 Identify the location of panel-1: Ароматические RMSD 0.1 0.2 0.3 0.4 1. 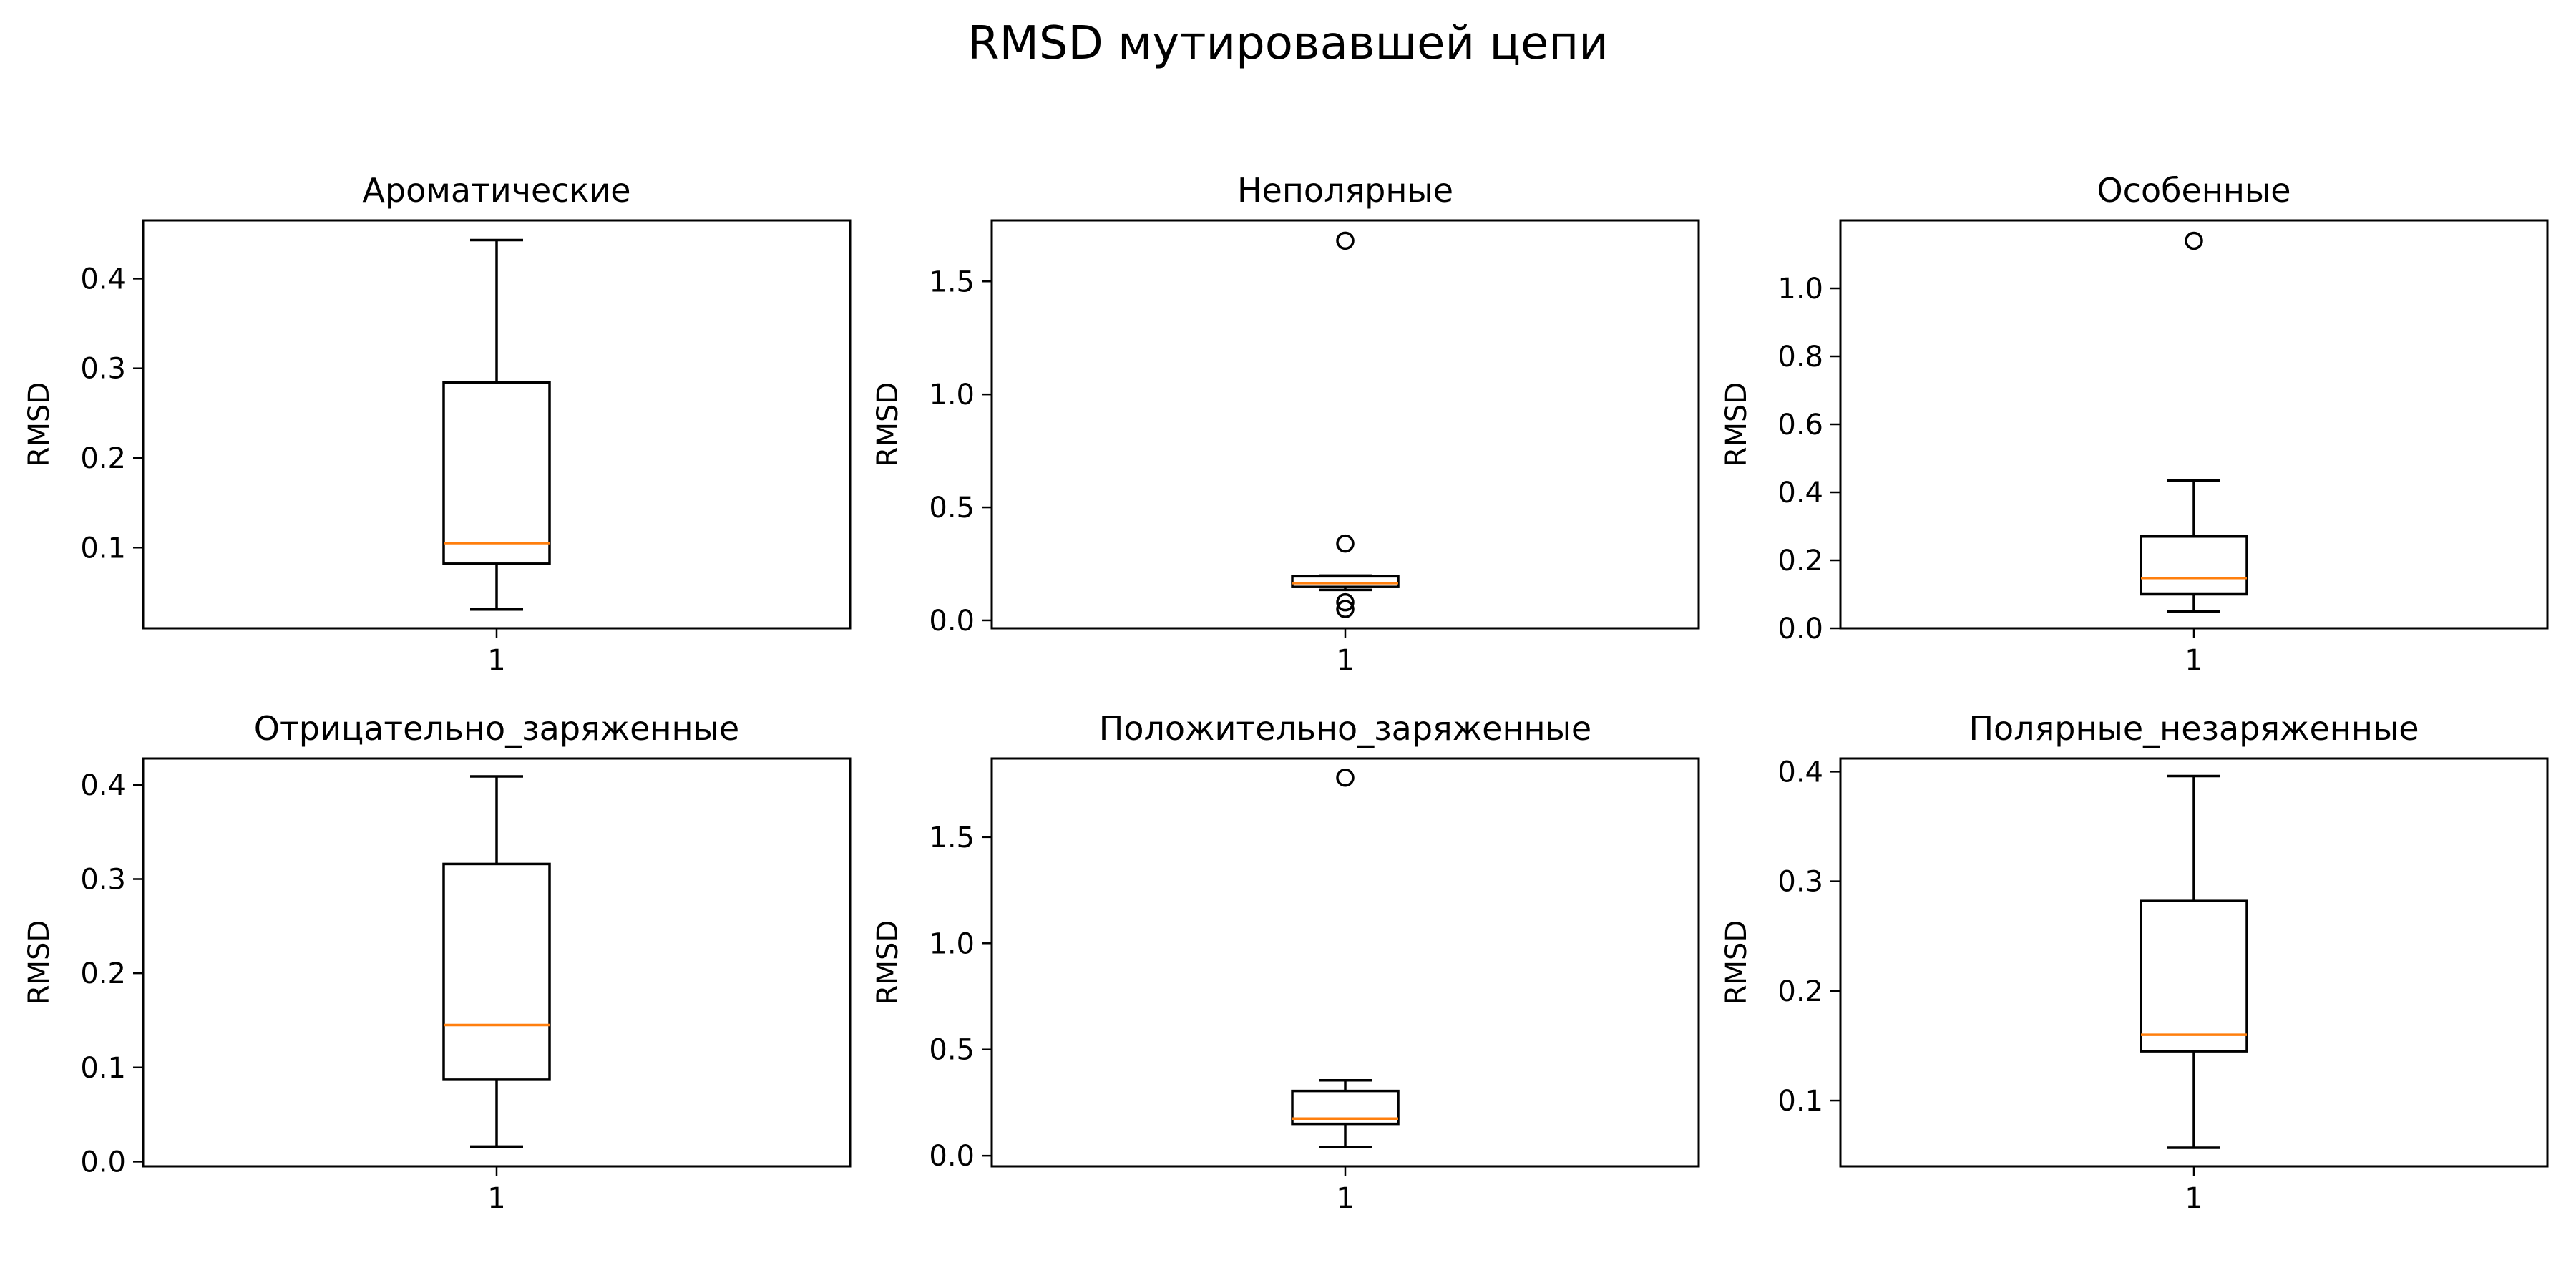
(437, 424).